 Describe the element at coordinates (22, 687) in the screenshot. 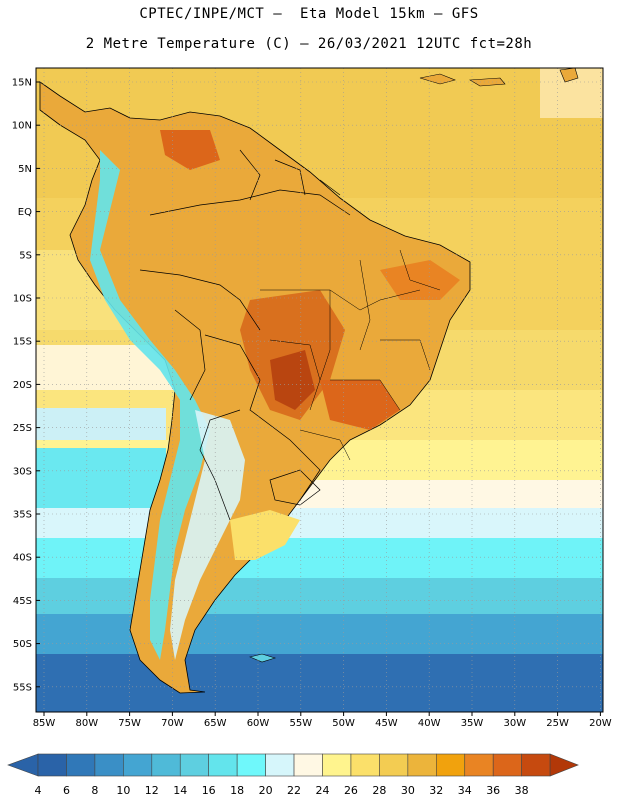

I see `lat-label: 55S` at that location.